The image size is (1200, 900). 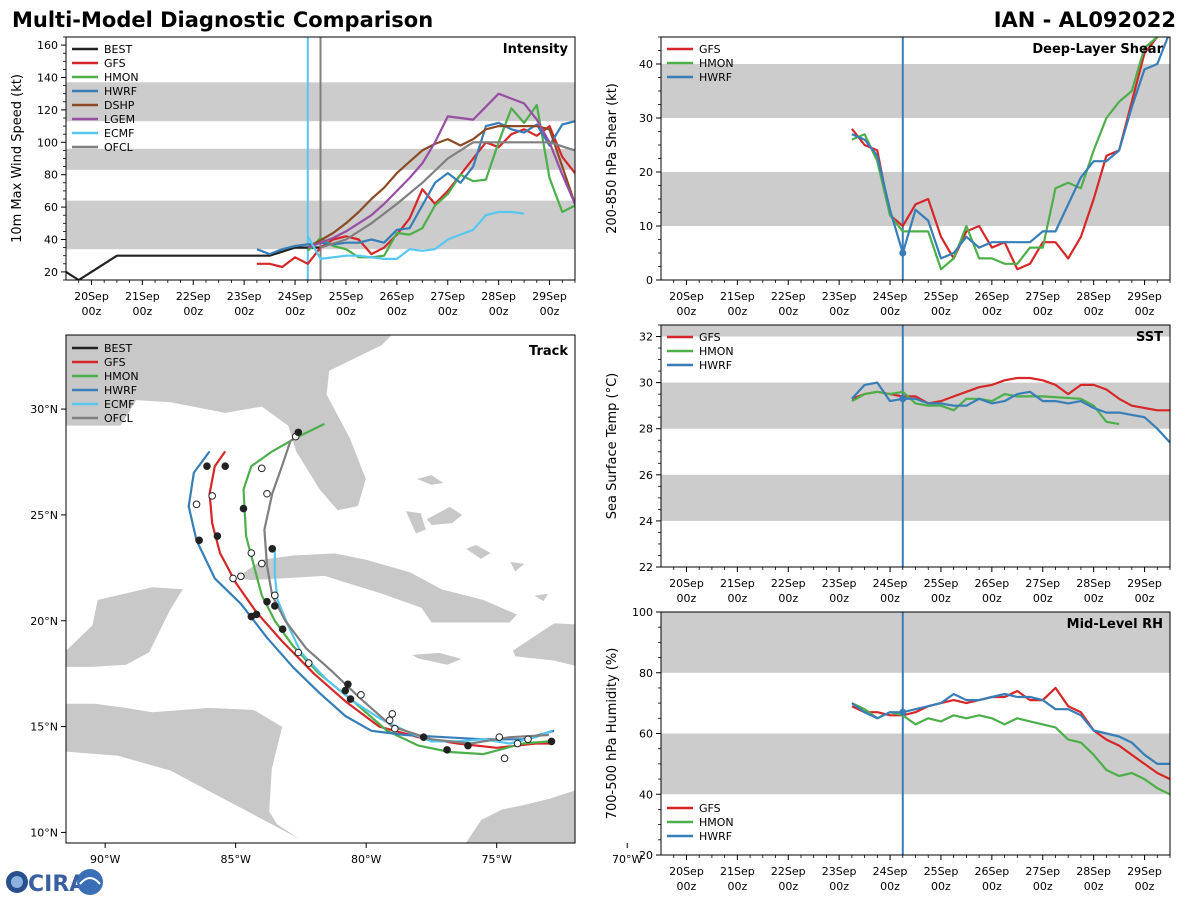 I want to click on x-tick-label-date: 20Sep, so click(x=686, y=583).